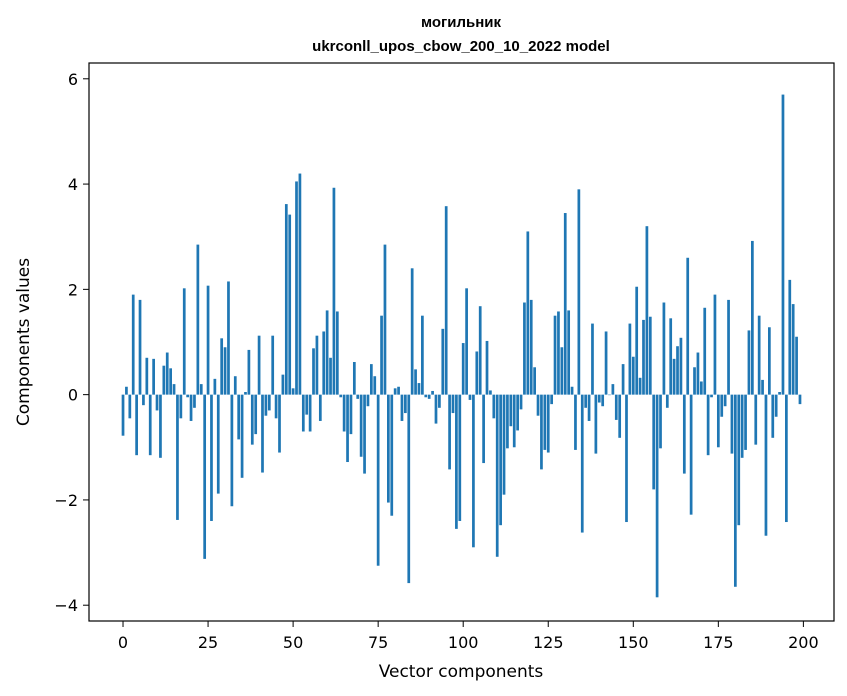 Image resolution: width=847 pixels, height=696 pixels. Describe the element at coordinates (461, 46) in the screenshot. I see `chart-subtitle: ukrconll_upos_cbow_200_10_2022 model` at that location.